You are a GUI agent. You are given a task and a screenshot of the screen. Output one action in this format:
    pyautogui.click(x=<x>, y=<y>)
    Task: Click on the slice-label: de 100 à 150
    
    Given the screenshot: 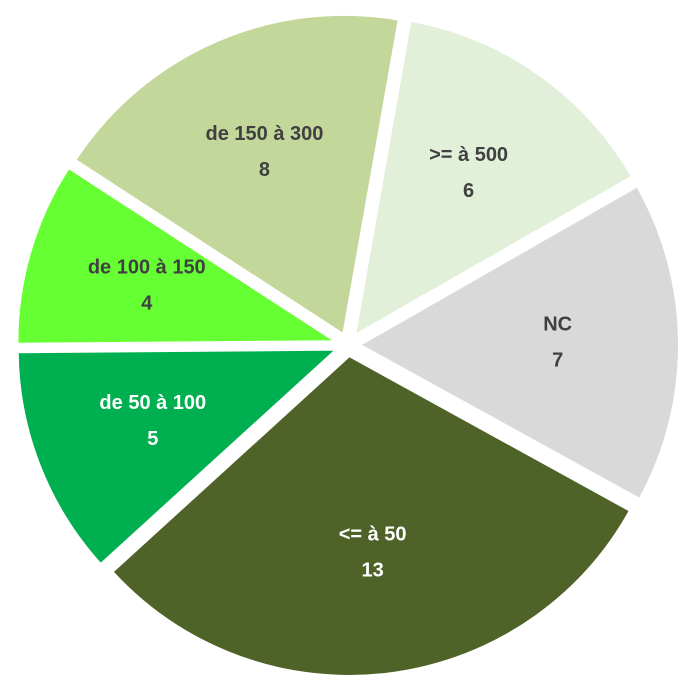 What is the action you would take?
    pyautogui.click(x=147, y=268)
    